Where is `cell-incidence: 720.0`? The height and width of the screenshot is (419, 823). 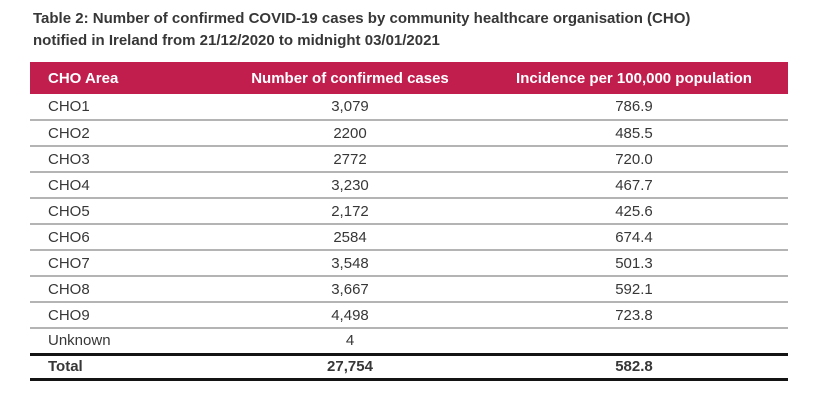 cell-incidence: 720.0 is located at coordinates (634, 159).